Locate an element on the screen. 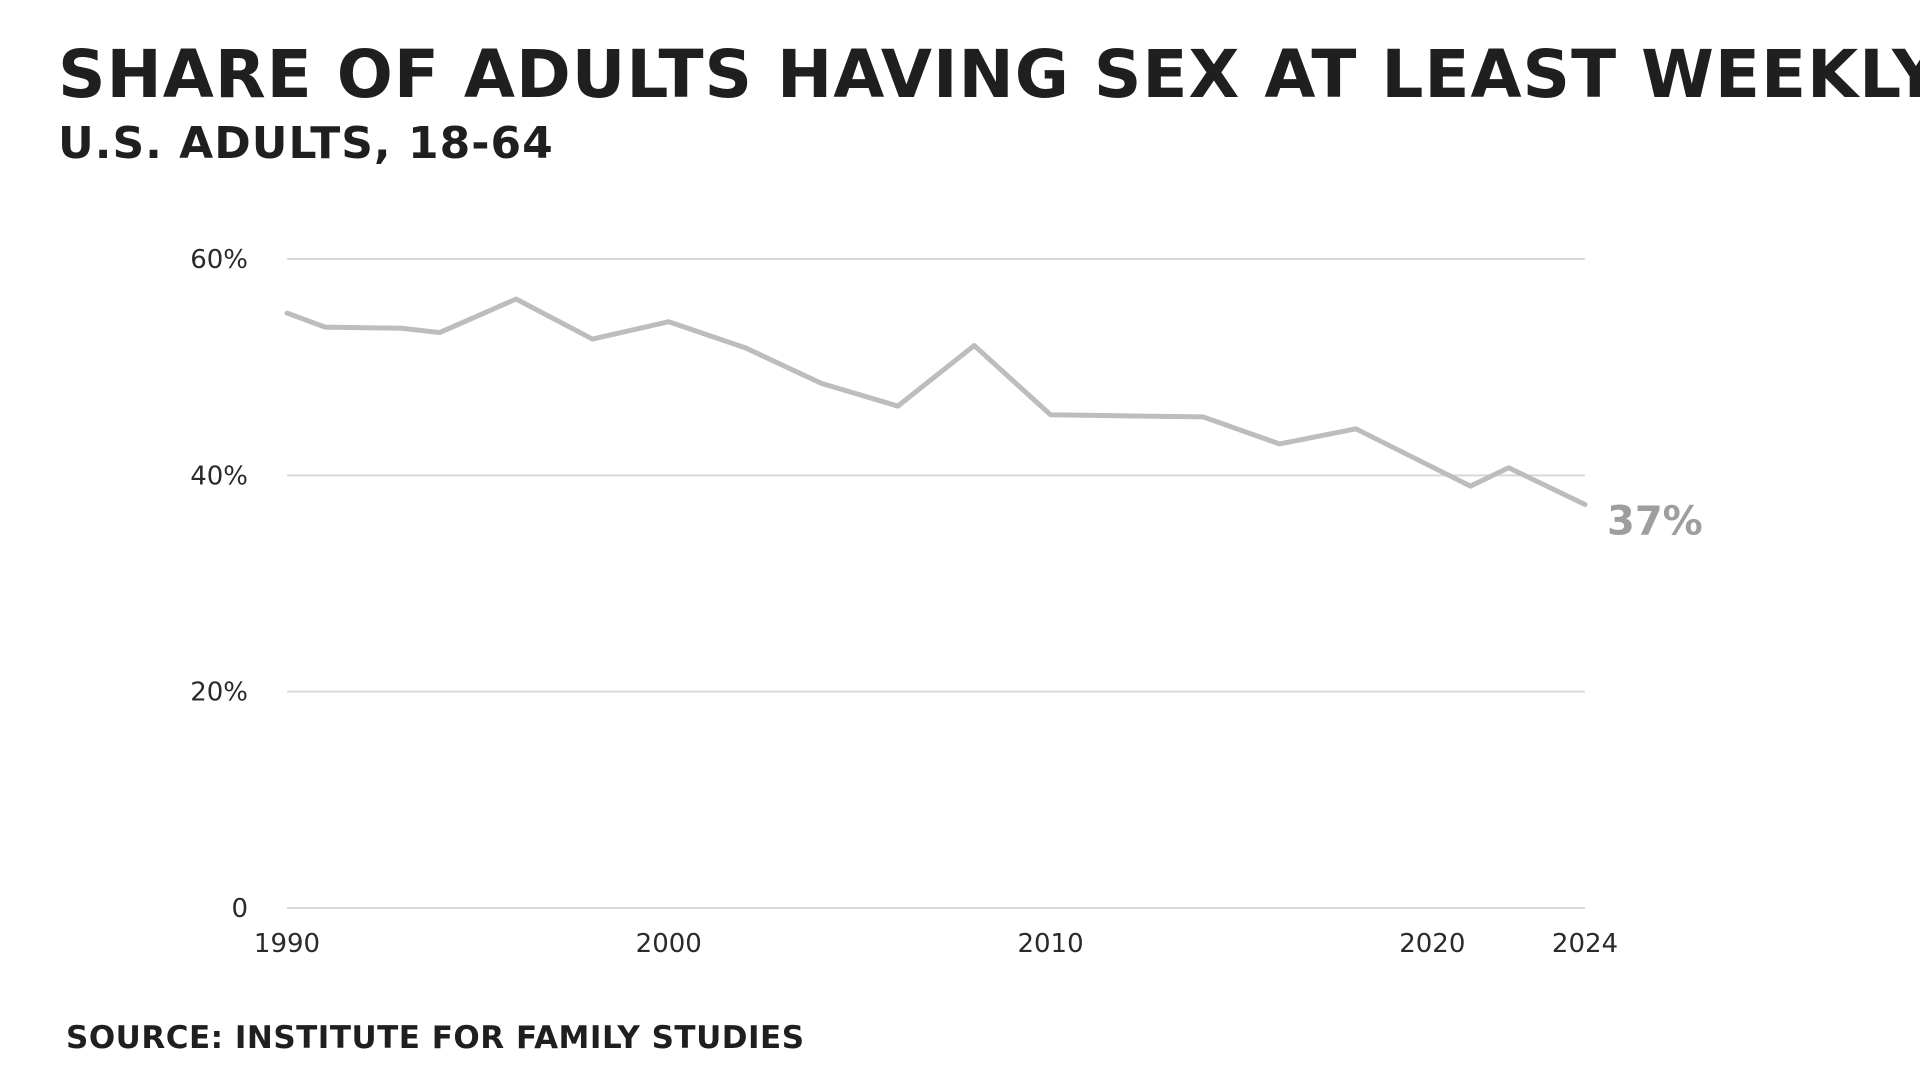 The width and height of the screenshot is (1920, 1080). series-line is located at coordinates (936, 402).